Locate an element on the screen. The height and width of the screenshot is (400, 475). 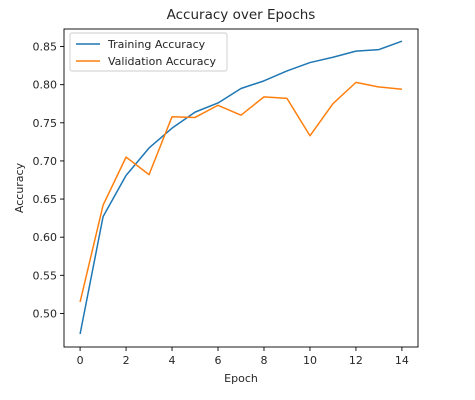
y-tick-label: 0.60 is located at coordinates (45, 237).